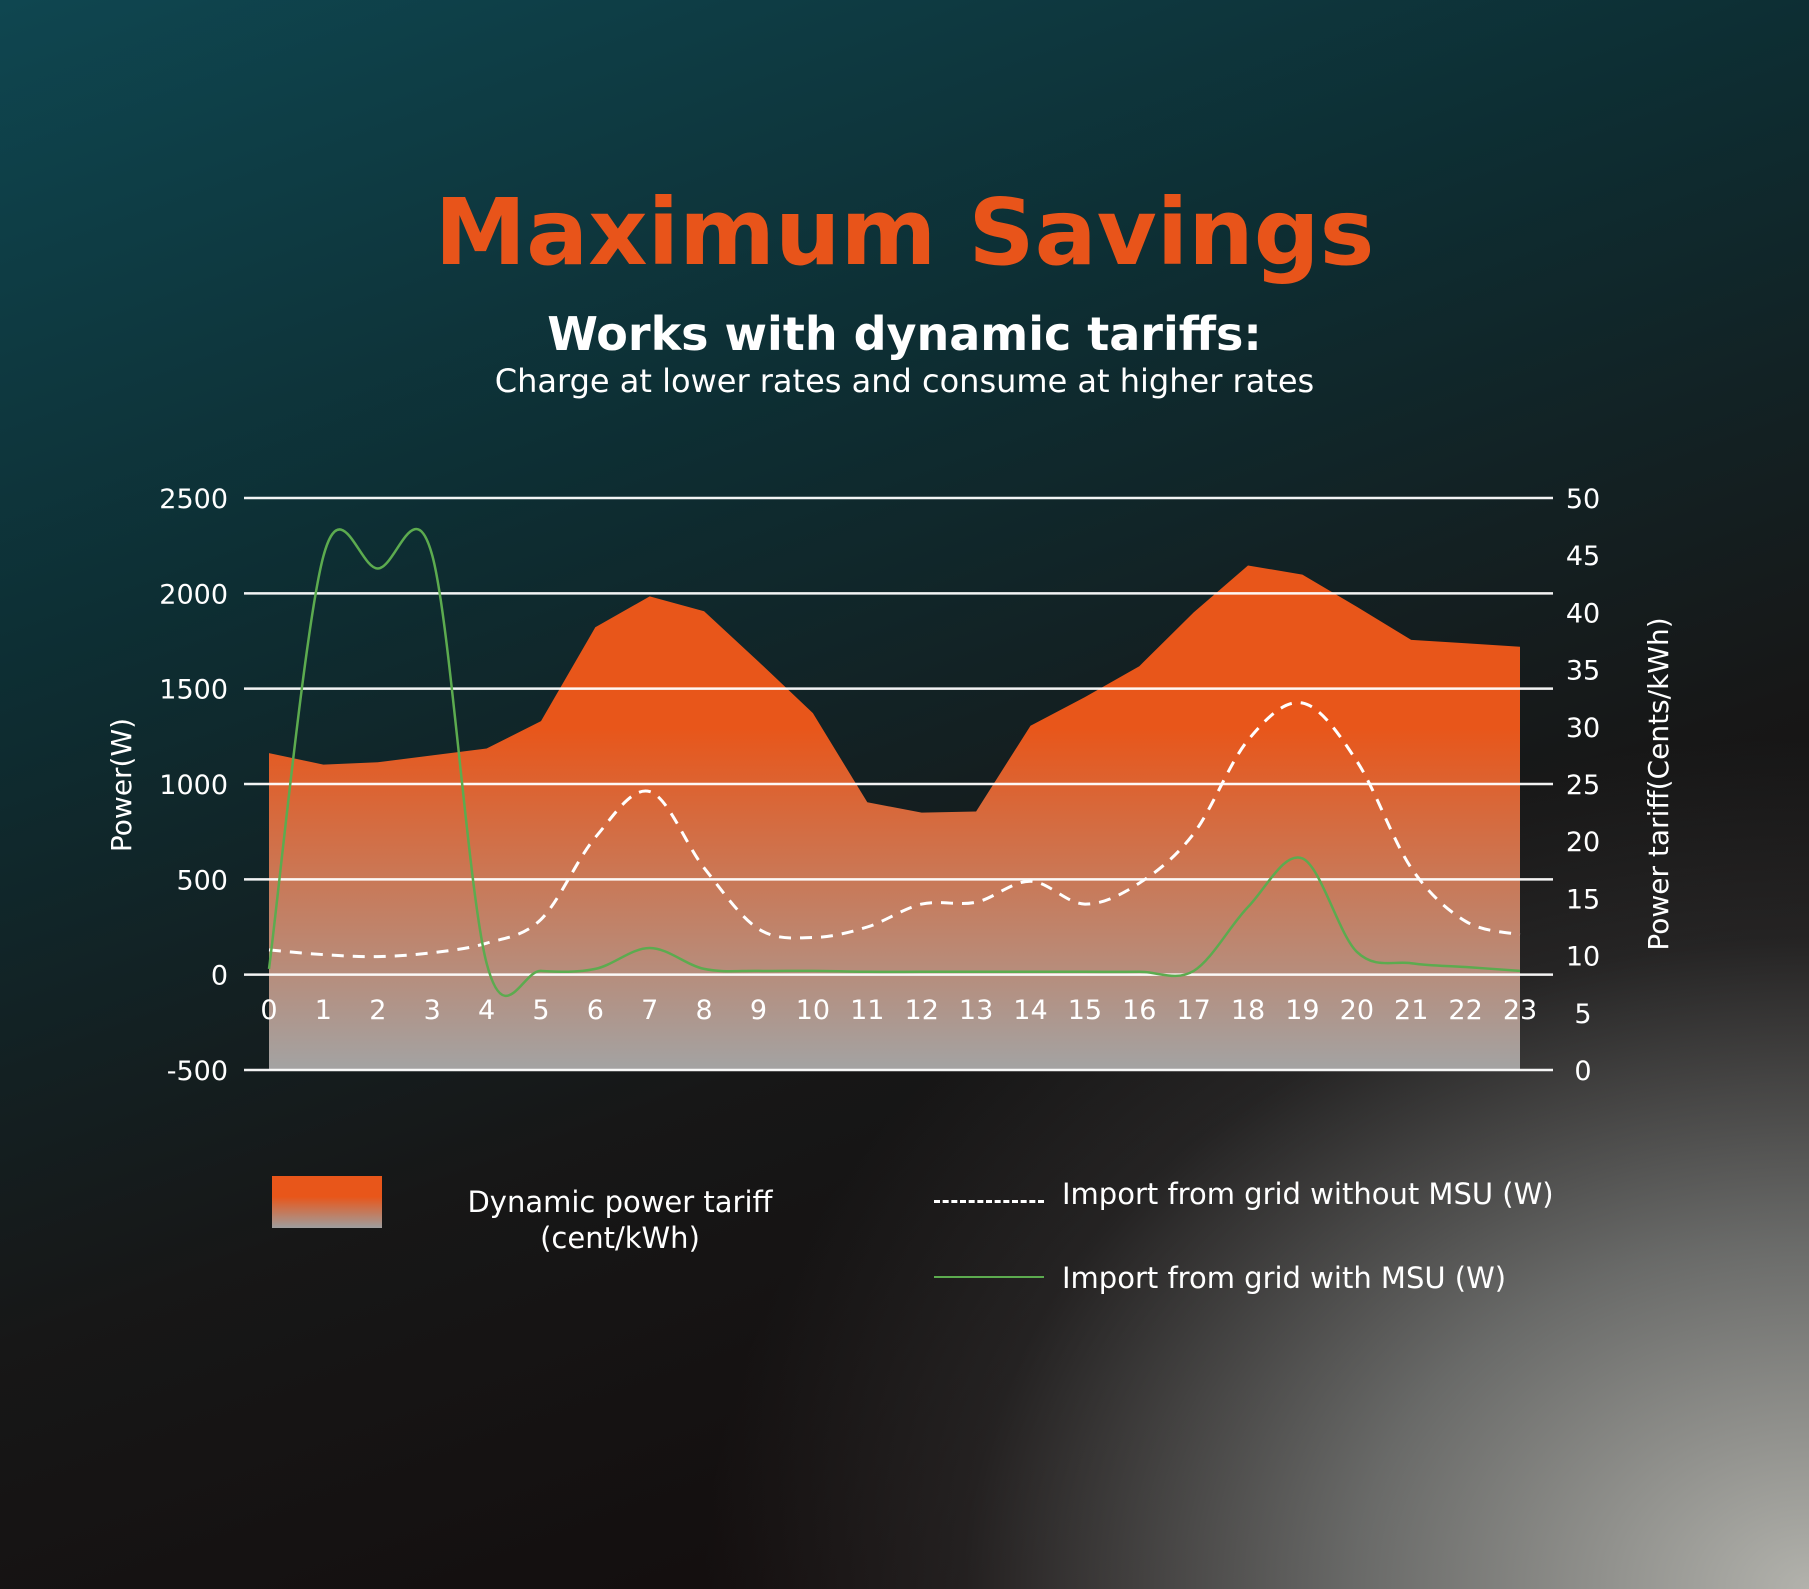 The image size is (1809, 1589). What do you see at coordinates (989, 1201) in the screenshot?
I see `legend-without-msu-line` at bounding box center [989, 1201].